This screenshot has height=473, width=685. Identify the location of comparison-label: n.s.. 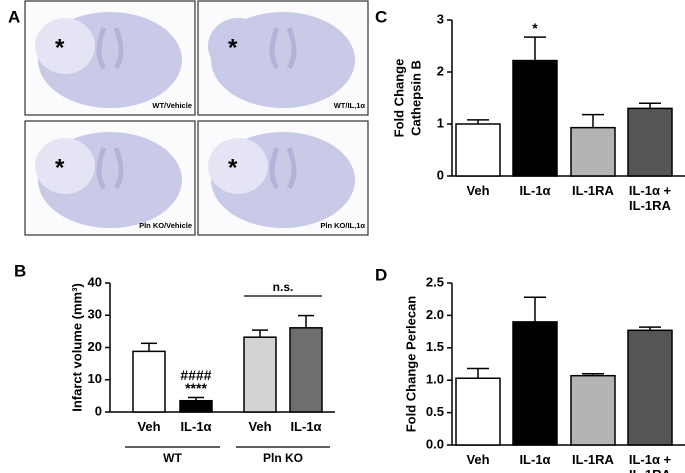
(283, 287).